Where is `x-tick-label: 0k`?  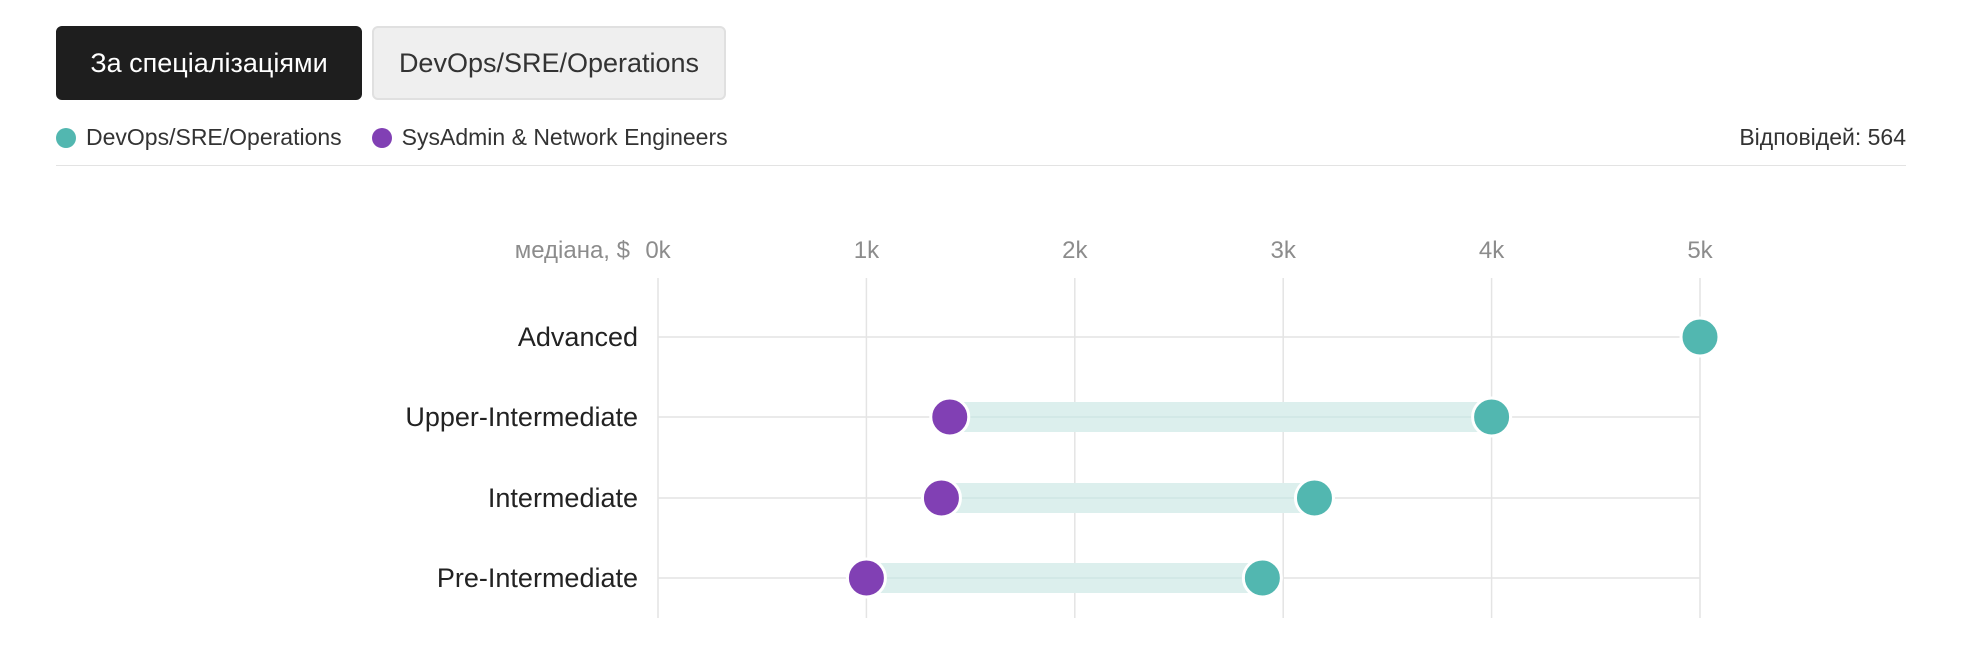 x-tick-label: 0k is located at coordinates (658, 250).